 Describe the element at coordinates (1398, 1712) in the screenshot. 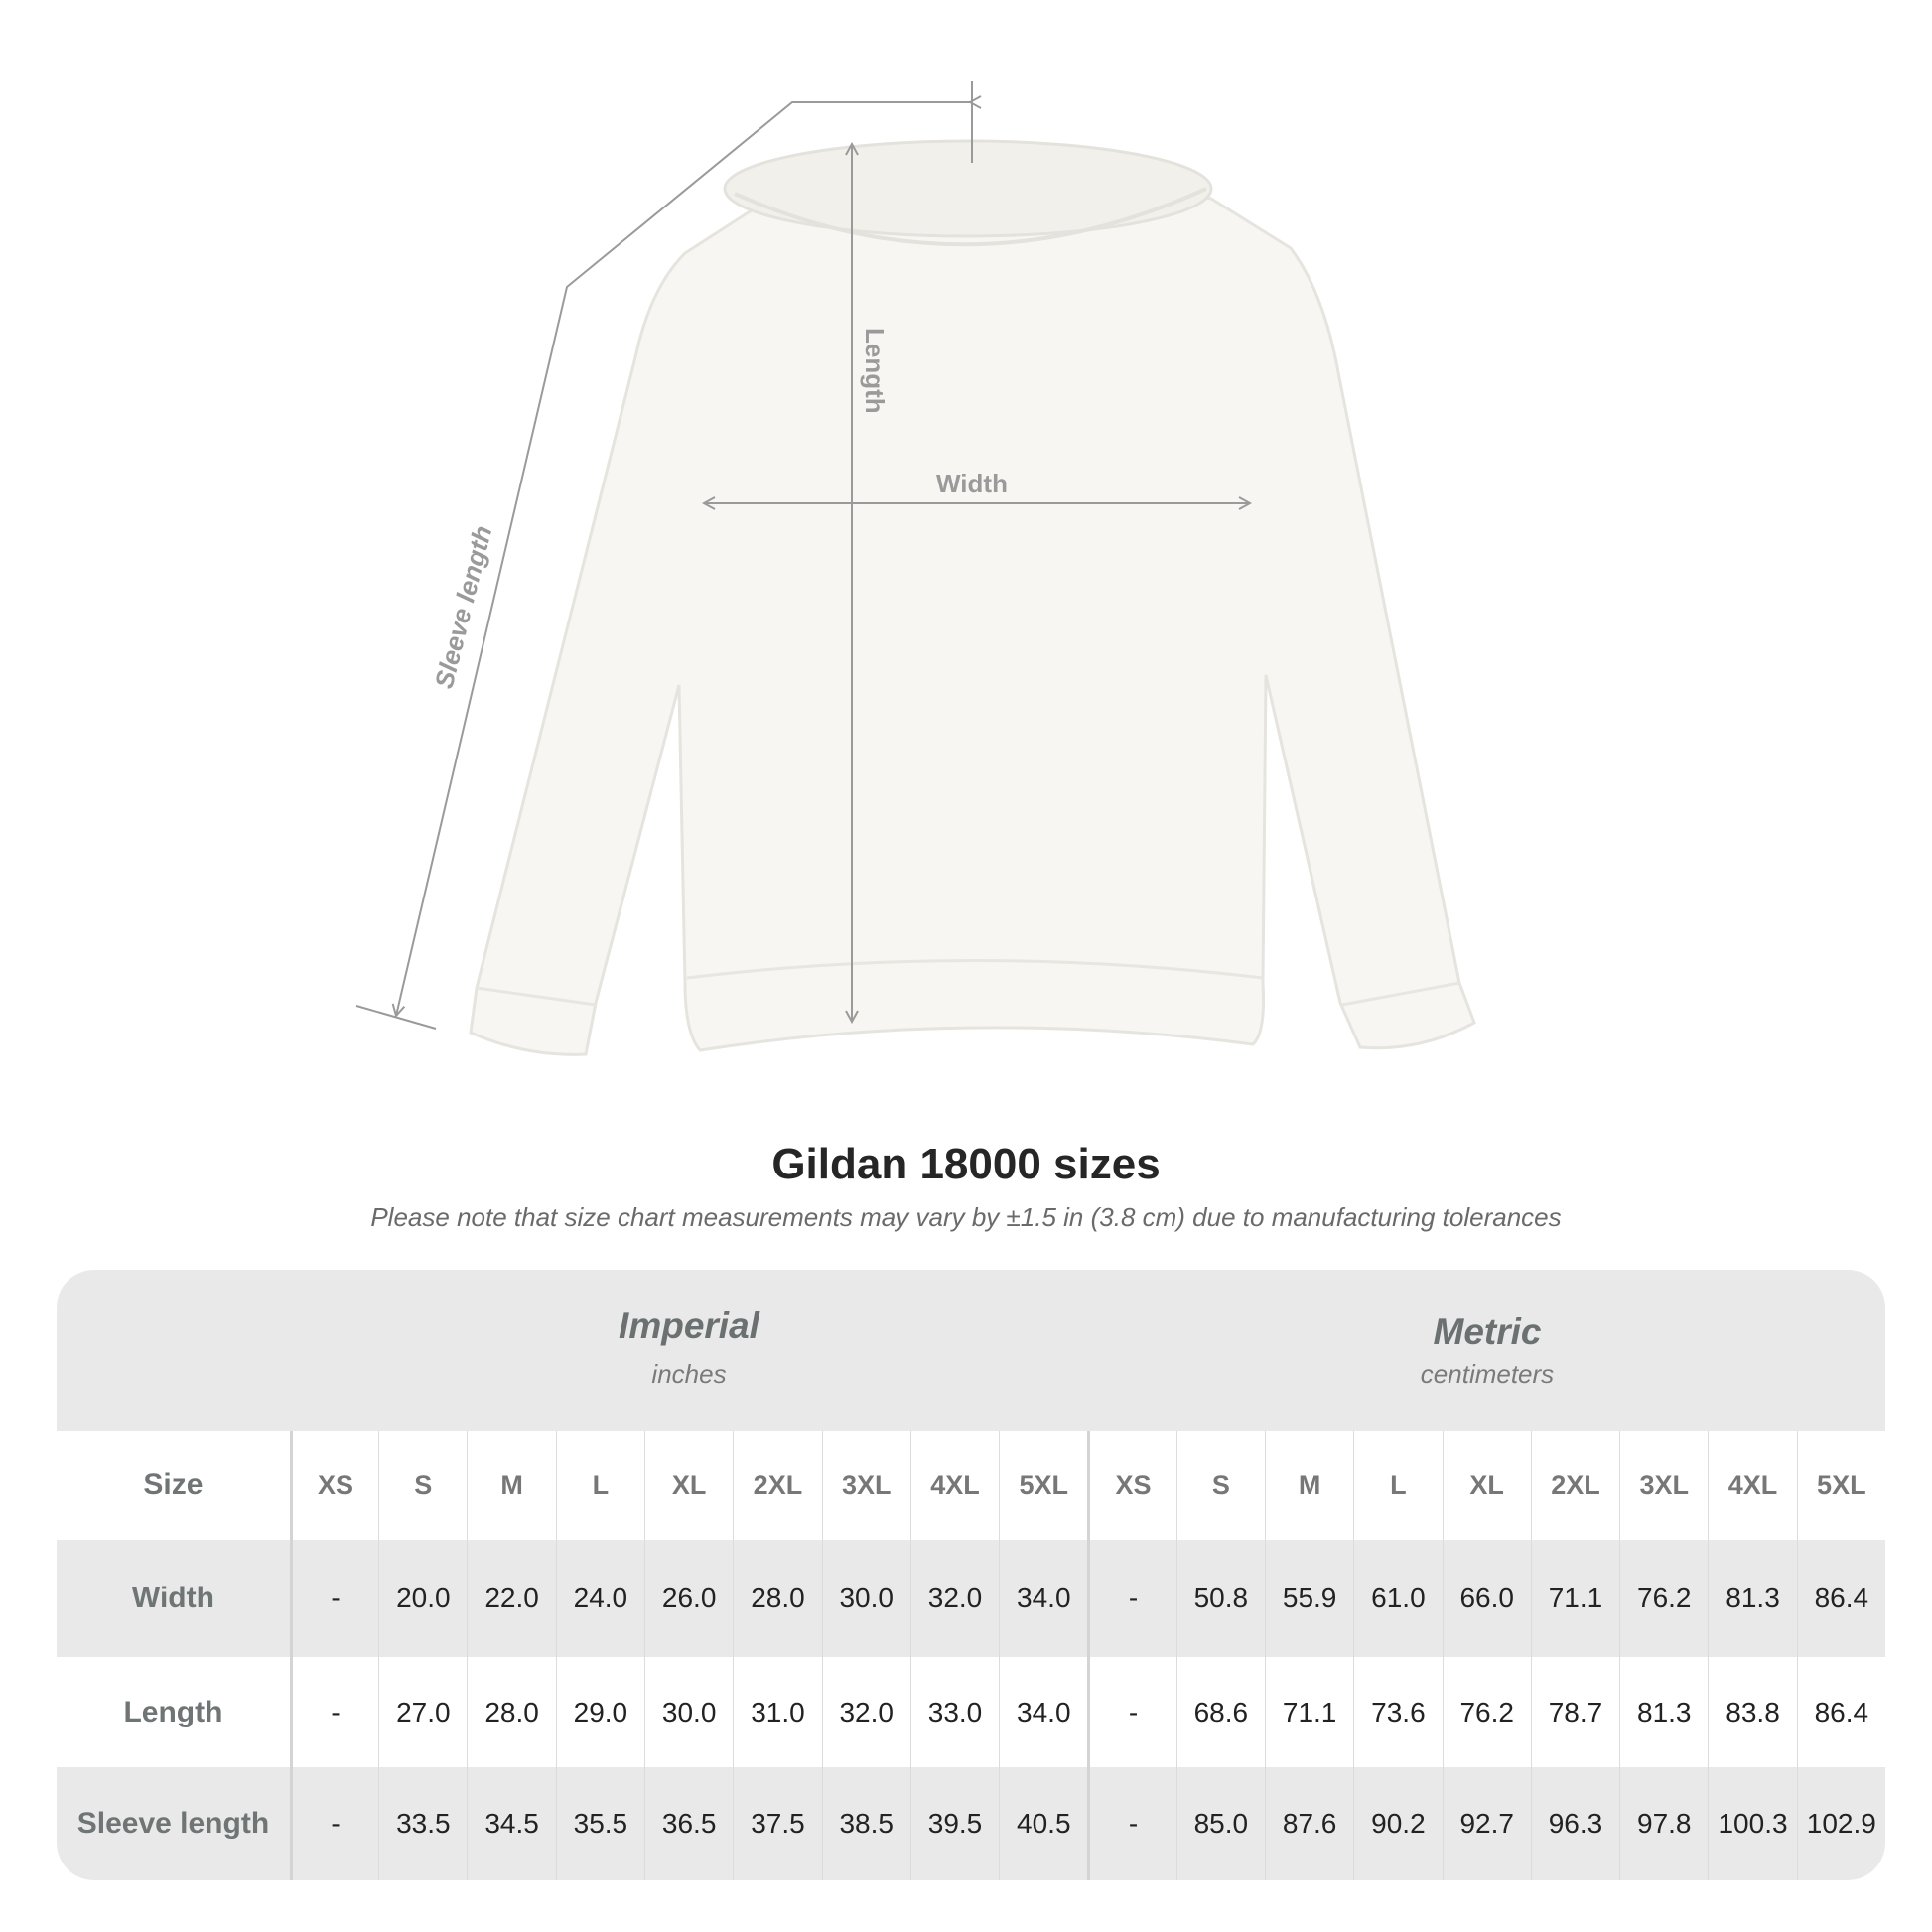

I see `metric-value-cell: 73.6` at that location.